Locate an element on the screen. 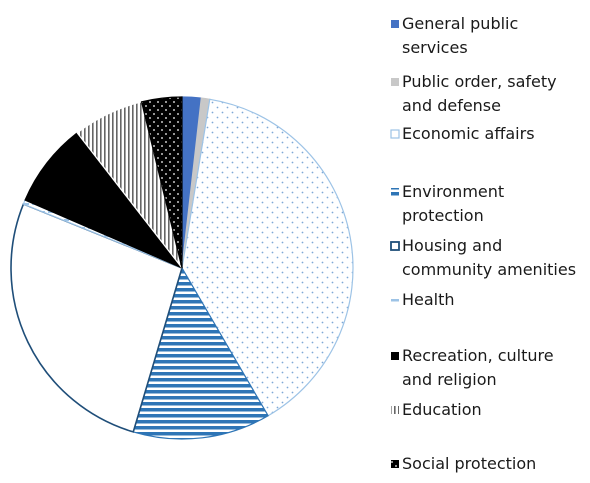 This screenshot has height=483, width=590. legend-label: Housing and community amenities is located at coordinates (489, 257).